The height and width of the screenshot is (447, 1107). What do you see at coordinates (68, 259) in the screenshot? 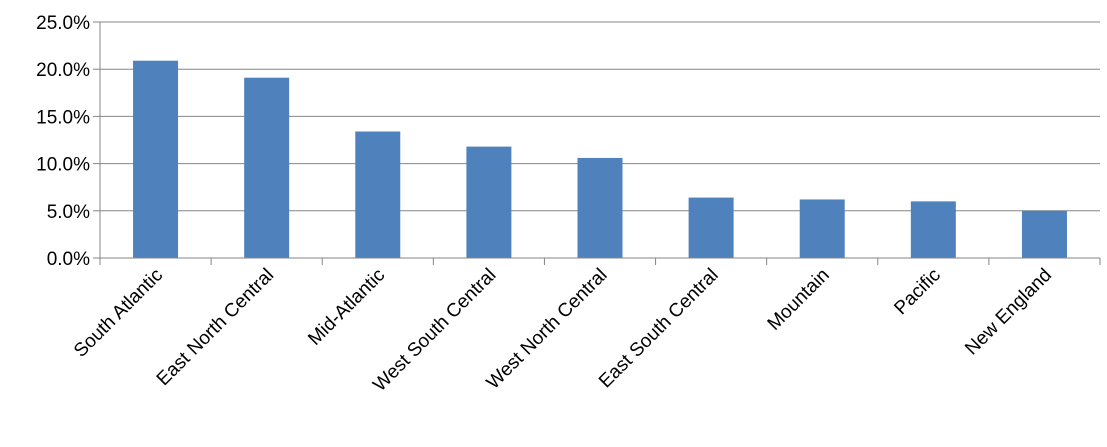
I see `y-tick-label: 0.0%` at bounding box center [68, 259].